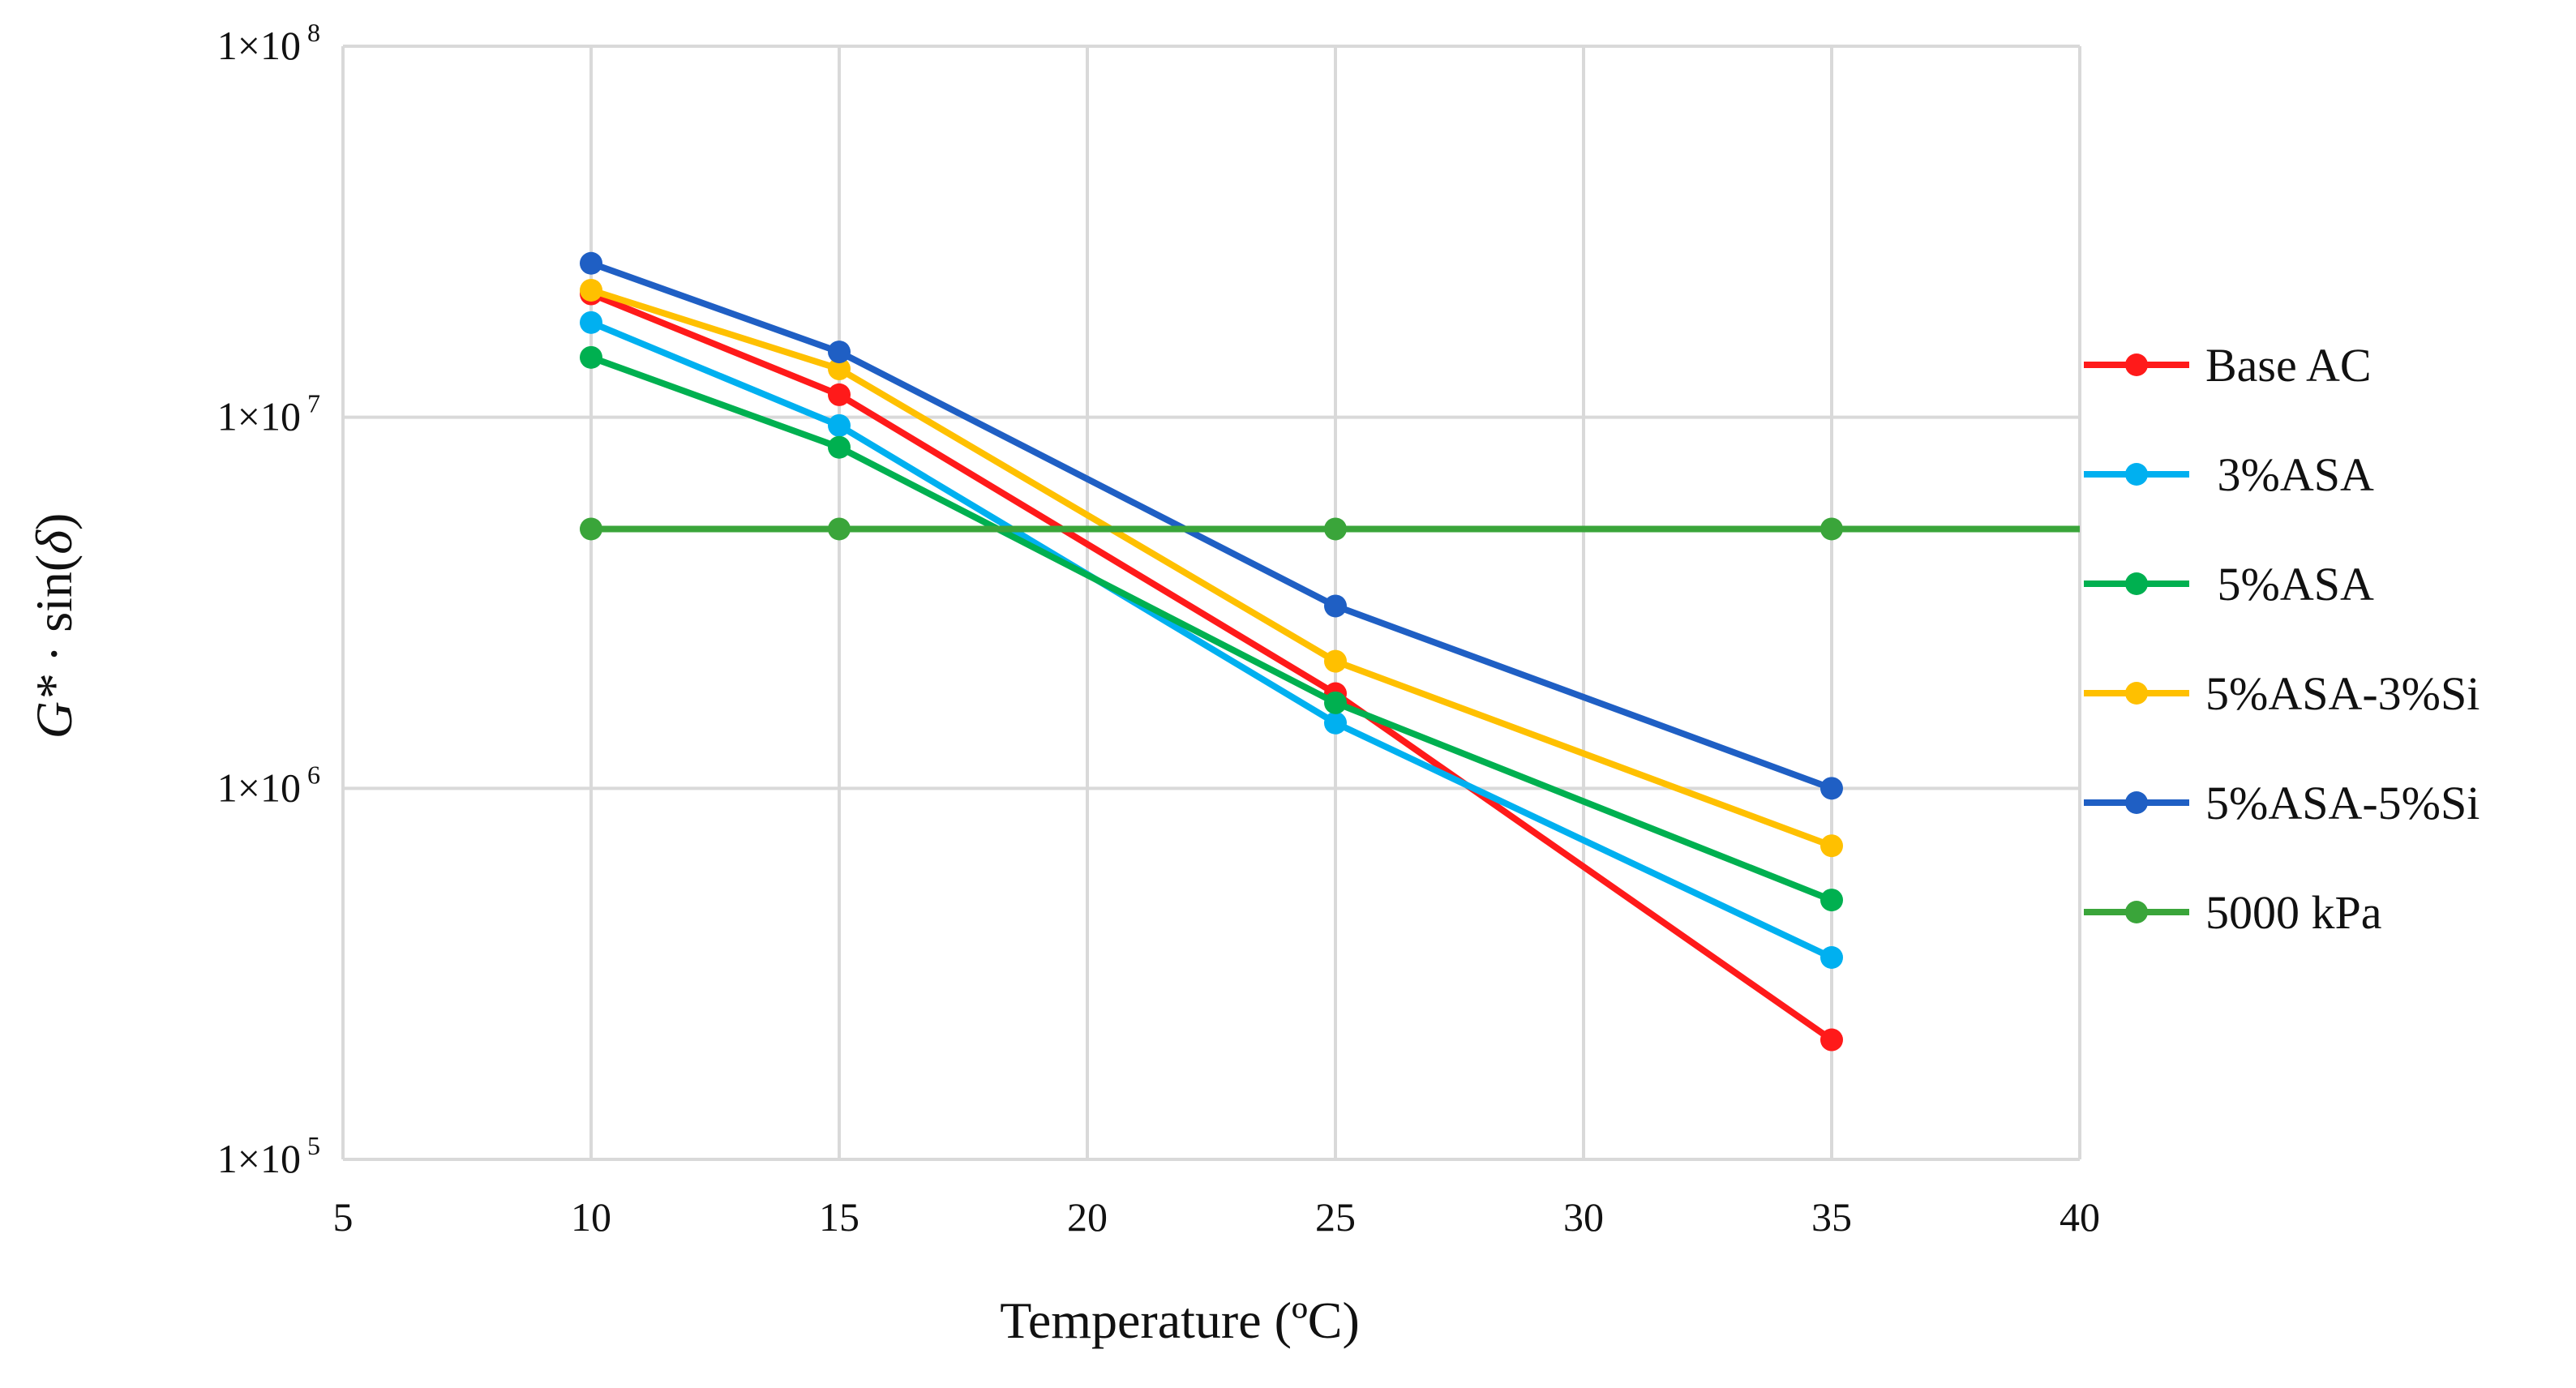 The width and height of the screenshot is (2576, 1388). Describe the element at coordinates (268, 1156) in the screenshot. I see `y-tick-label: 1×10 5` at that location.